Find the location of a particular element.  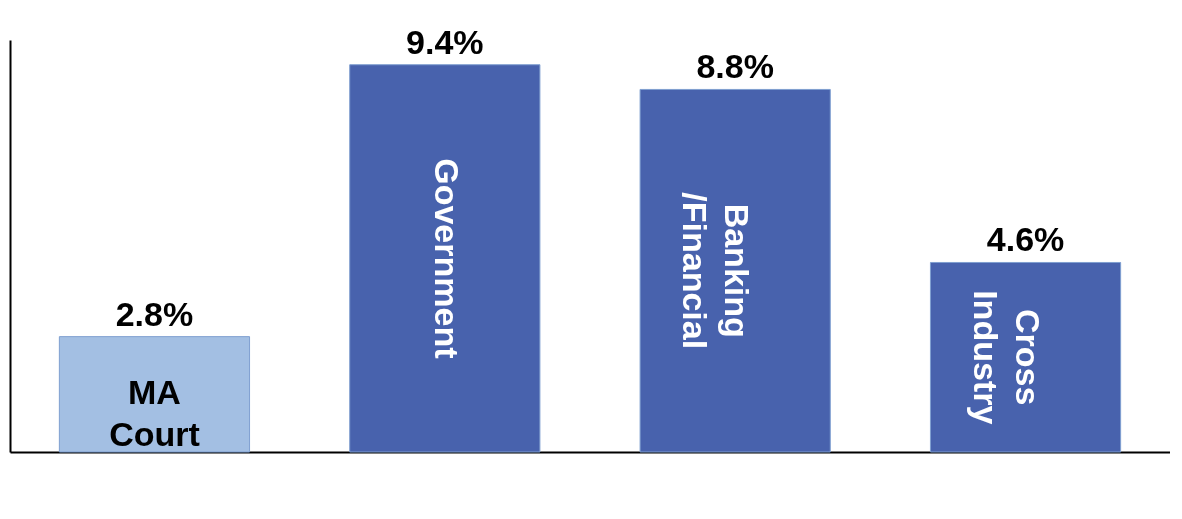

x-tick-label: Banking /Financial is located at coordinates (716, 271).